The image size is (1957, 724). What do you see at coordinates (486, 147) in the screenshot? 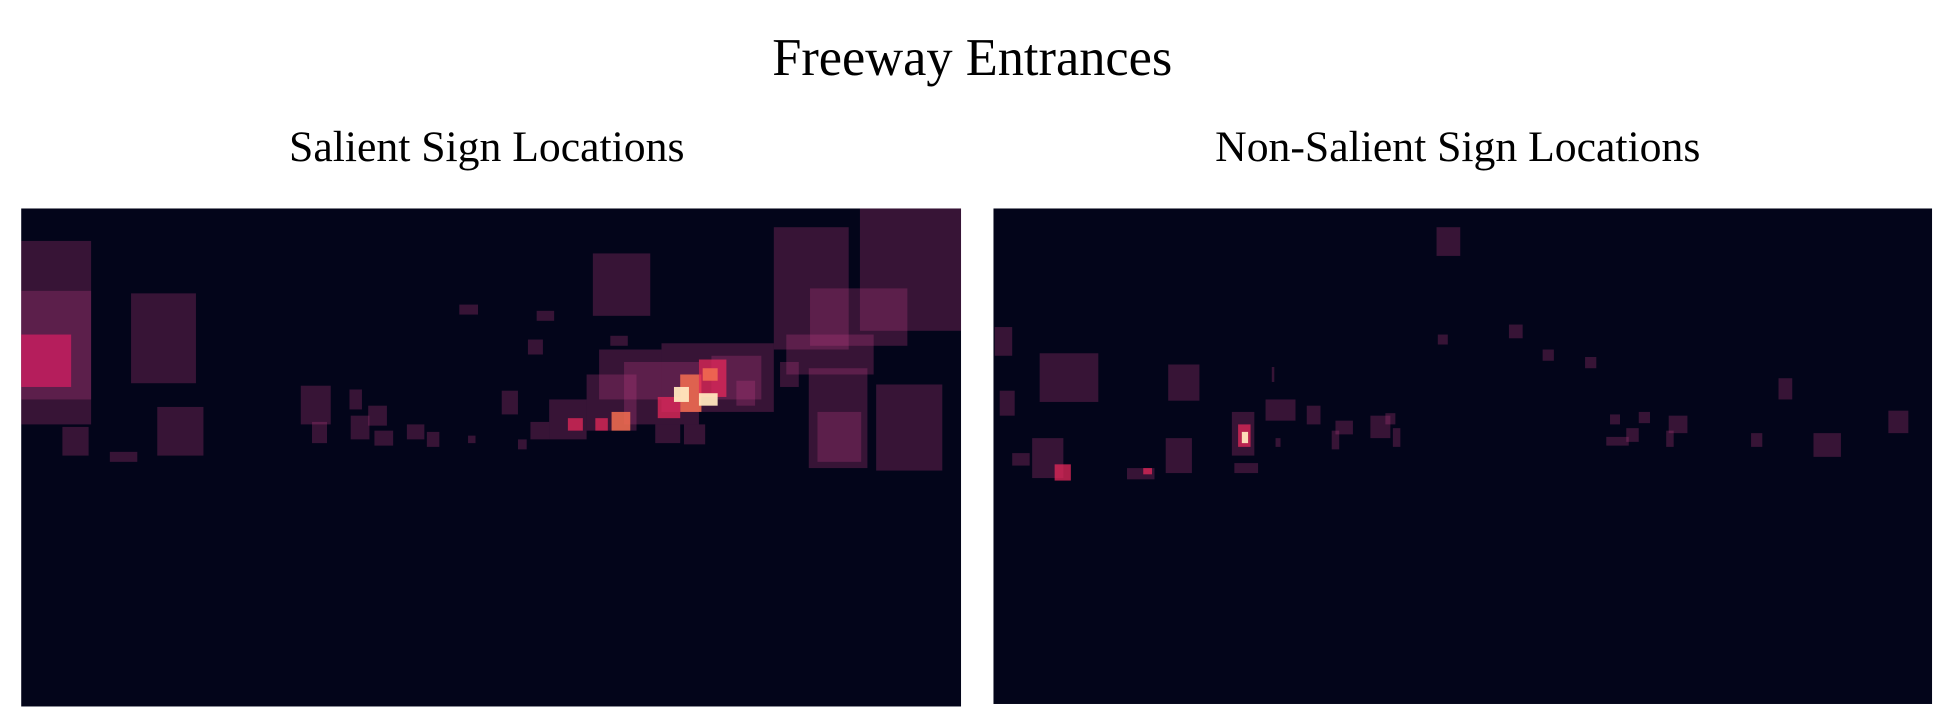
I see `panel-title: Salient Sign Locations` at bounding box center [486, 147].